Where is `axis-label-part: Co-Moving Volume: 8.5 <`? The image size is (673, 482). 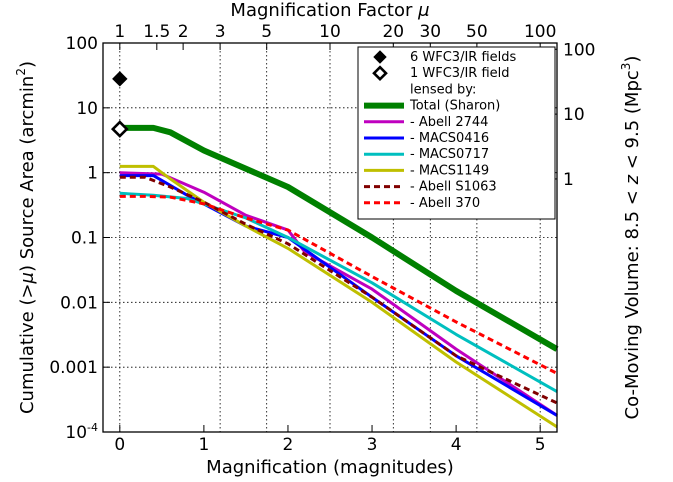 axis-label-part: Co-Moving Volume: 8.5 < is located at coordinates (632, 301).